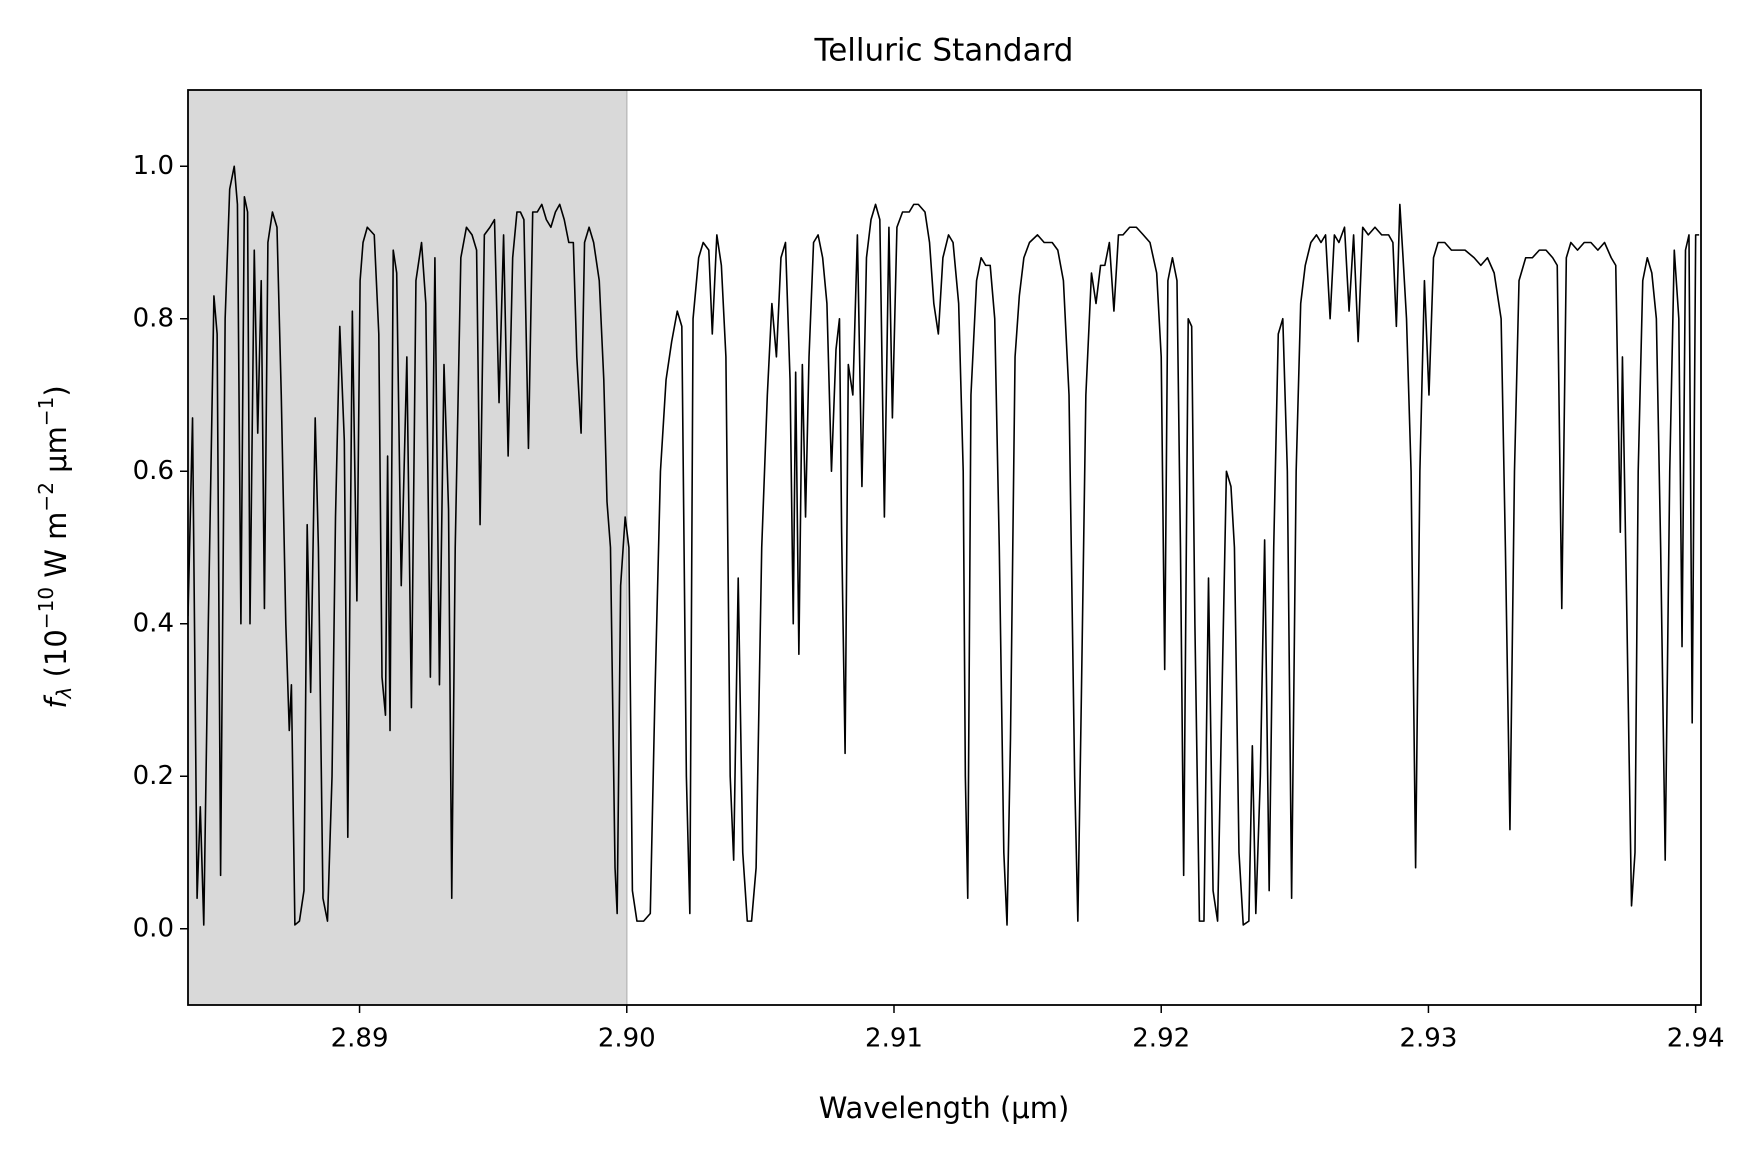 The width and height of the screenshot is (1755, 1162). I want to click on y-label-exponent: −2, so click(46, 496).